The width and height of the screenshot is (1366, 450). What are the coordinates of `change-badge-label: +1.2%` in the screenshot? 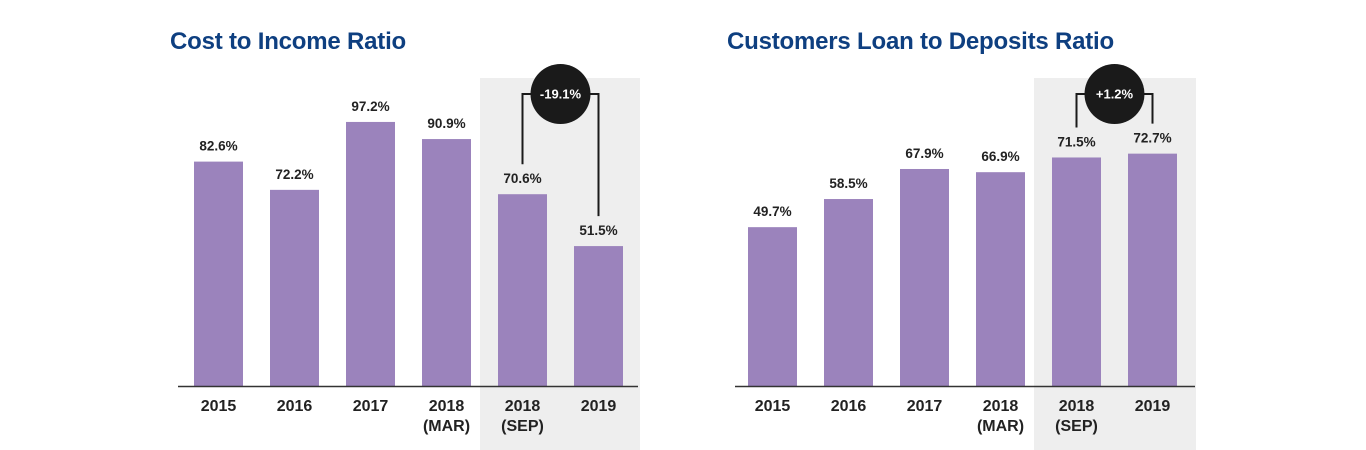 It's located at (1115, 94).